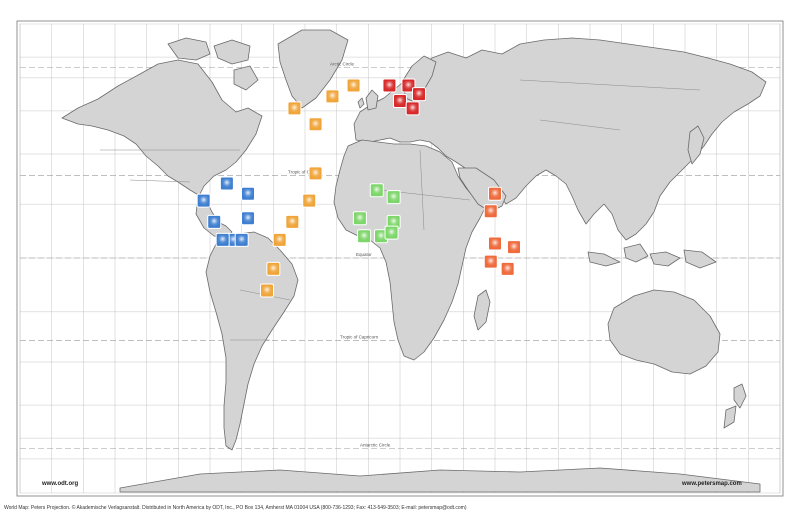  What do you see at coordinates (60, 484) in the screenshot?
I see `odt-url: www.odt.org` at bounding box center [60, 484].